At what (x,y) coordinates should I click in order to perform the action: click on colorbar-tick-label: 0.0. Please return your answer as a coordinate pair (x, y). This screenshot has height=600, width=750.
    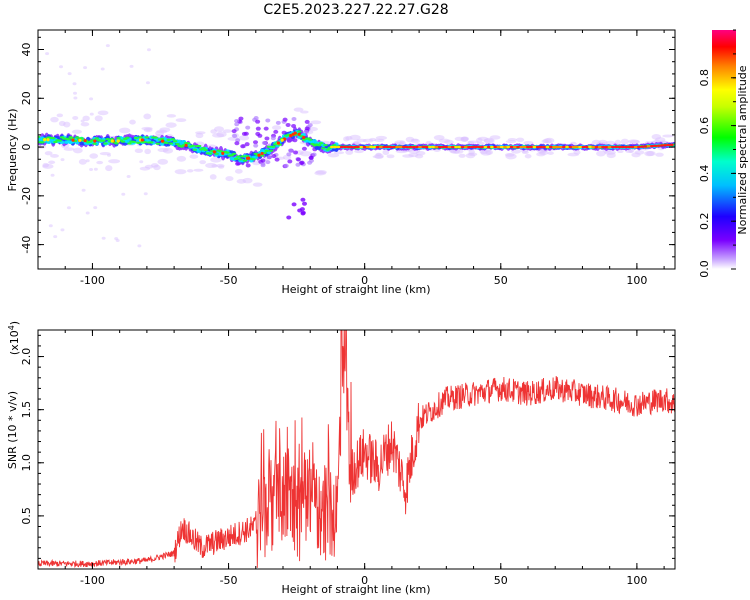
    Looking at the image, I should click on (704, 269).